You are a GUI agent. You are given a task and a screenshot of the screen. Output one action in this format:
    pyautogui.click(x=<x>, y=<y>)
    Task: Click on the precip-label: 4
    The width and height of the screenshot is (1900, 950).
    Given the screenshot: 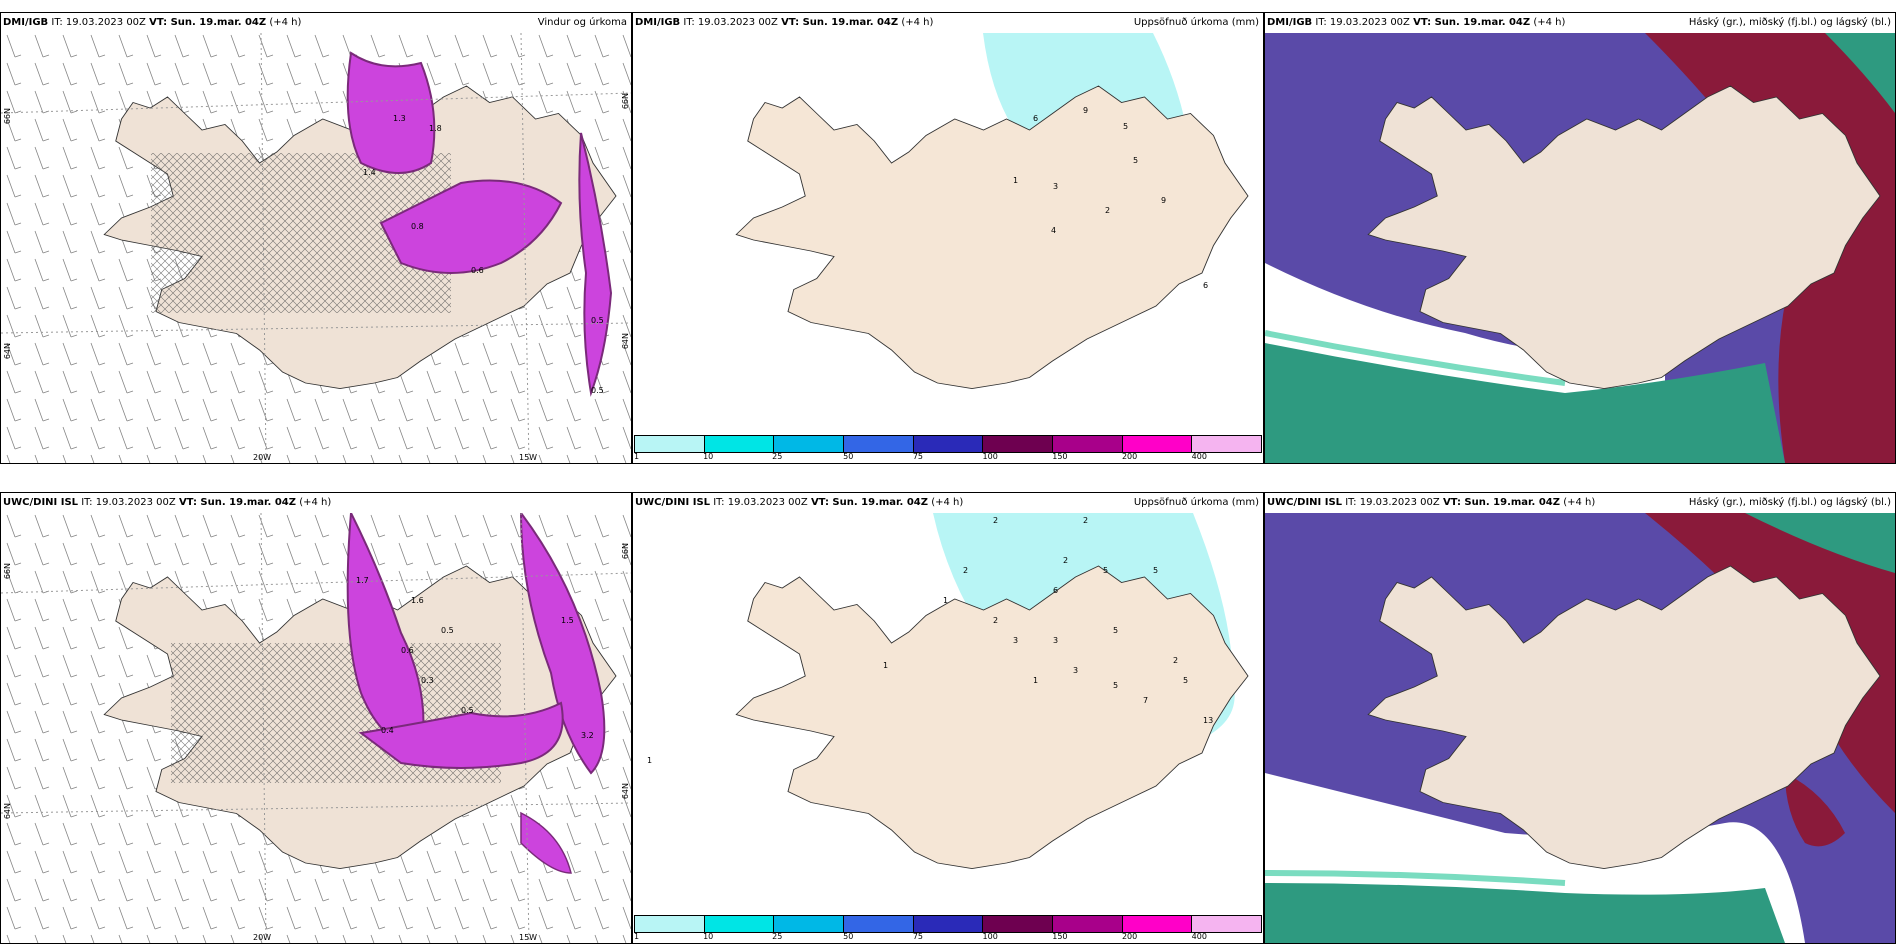 What is the action you would take?
    pyautogui.click(x=1053, y=230)
    